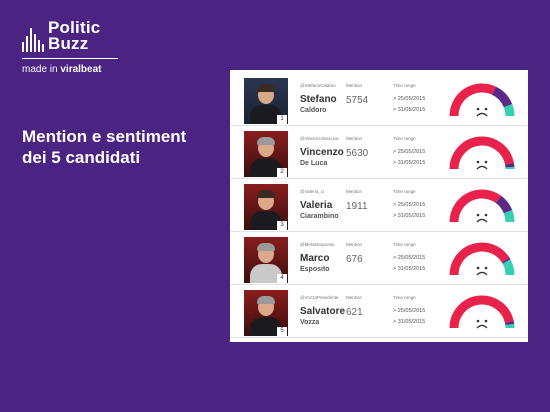 This screenshot has width=550, height=412. Describe the element at coordinates (310, 322) in the screenshot. I see `candidate-last-name: Vozza` at that location.